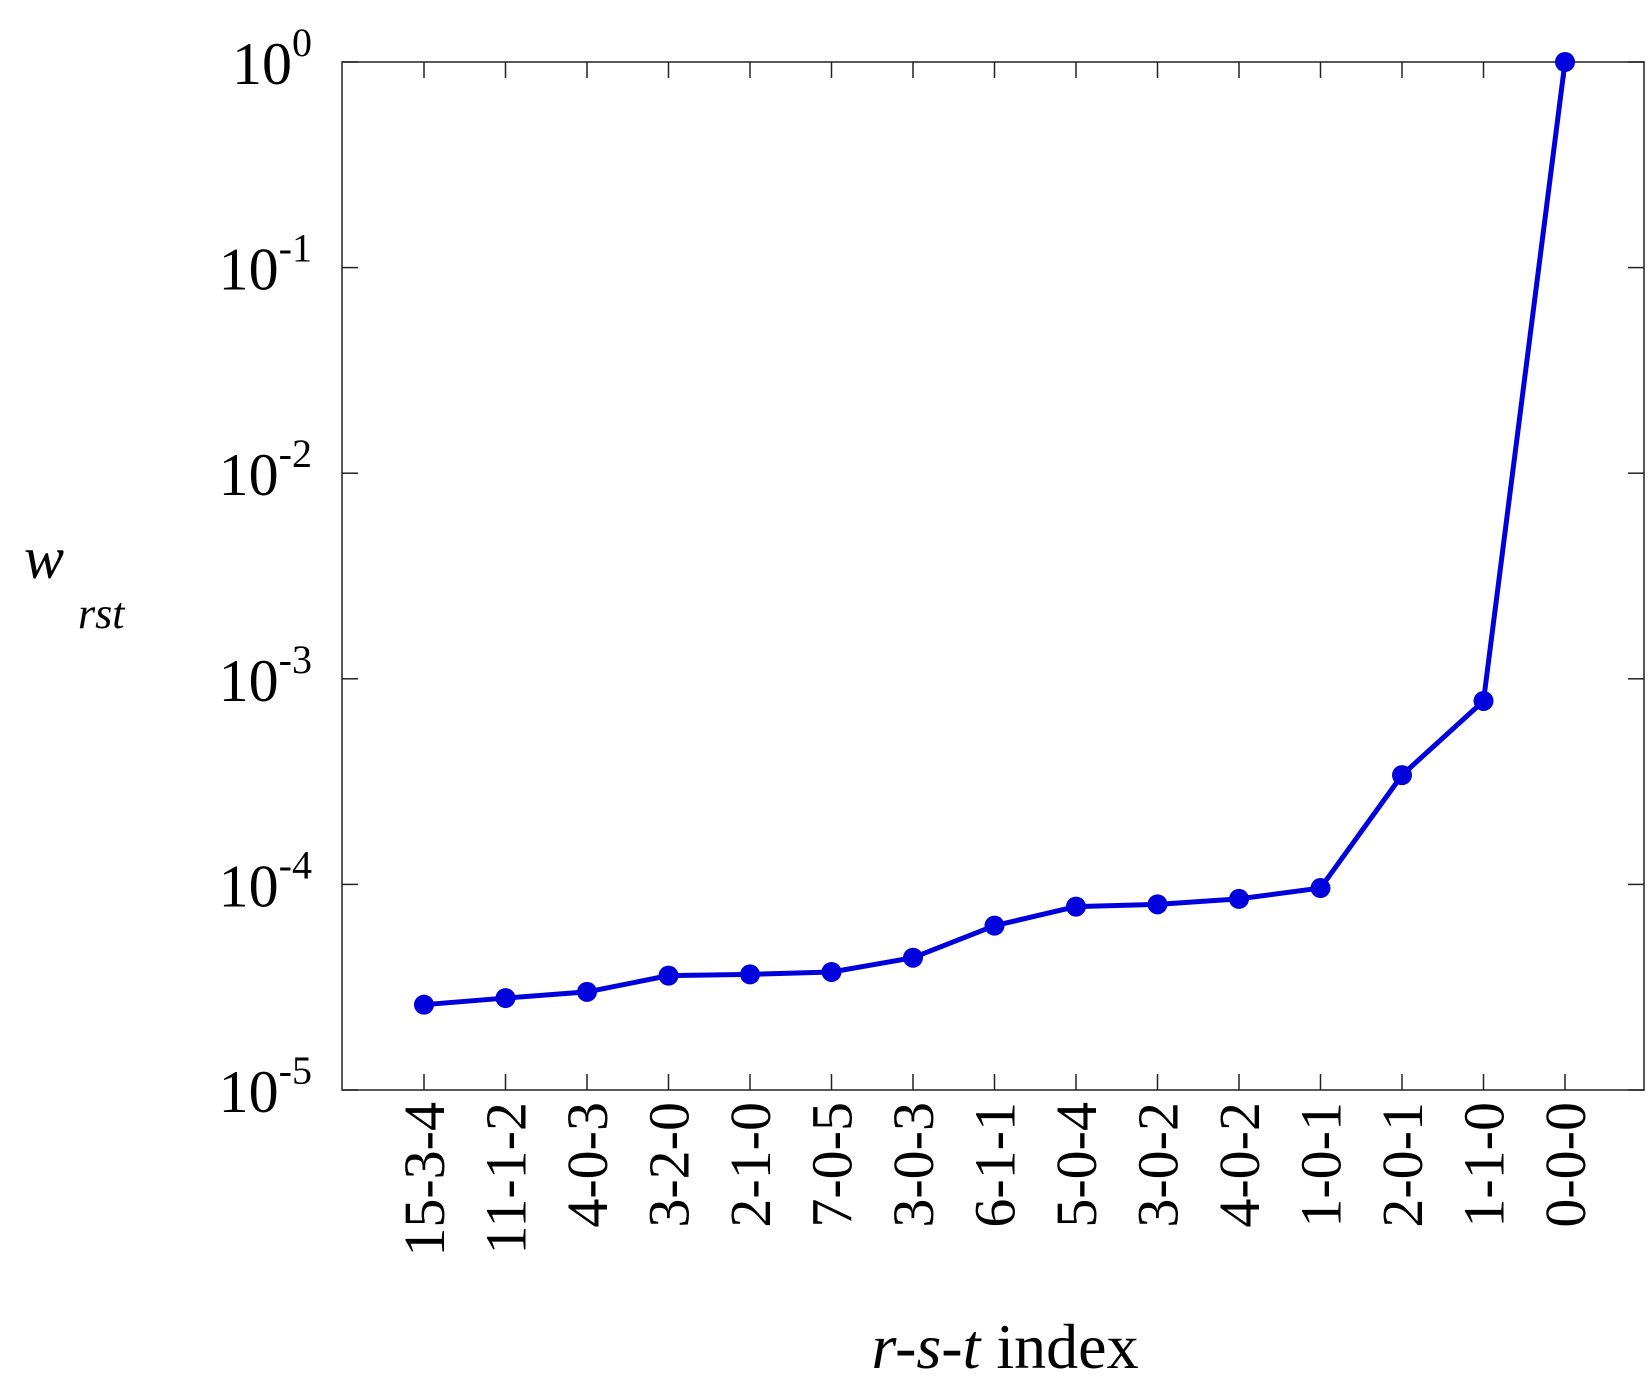  I want to click on y-axis-label-main: w, so click(44, 558).